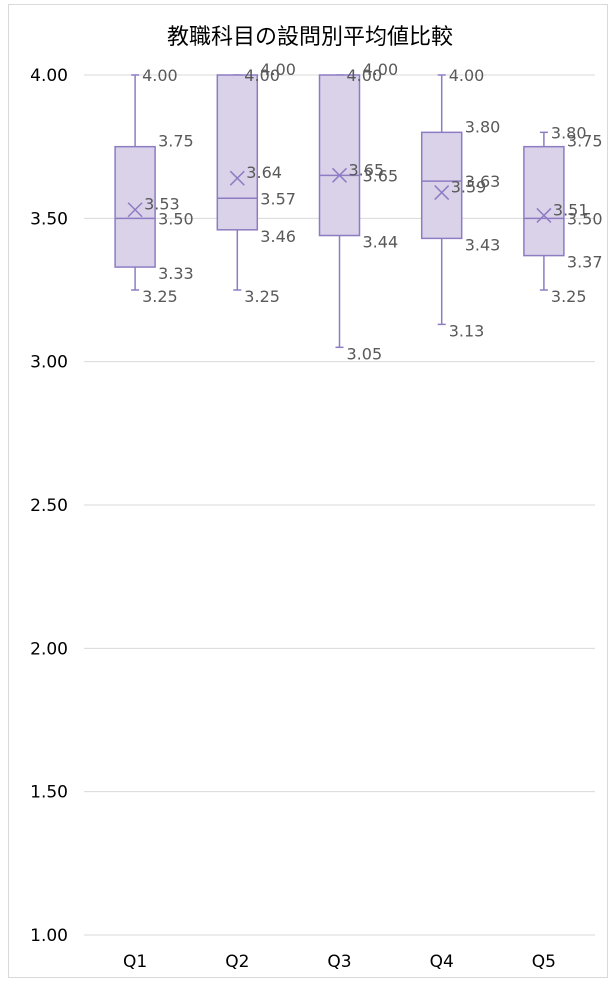  What do you see at coordinates (483, 126) in the screenshot?
I see `value-label-q3: 3.80` at bounding box center [483, 126].